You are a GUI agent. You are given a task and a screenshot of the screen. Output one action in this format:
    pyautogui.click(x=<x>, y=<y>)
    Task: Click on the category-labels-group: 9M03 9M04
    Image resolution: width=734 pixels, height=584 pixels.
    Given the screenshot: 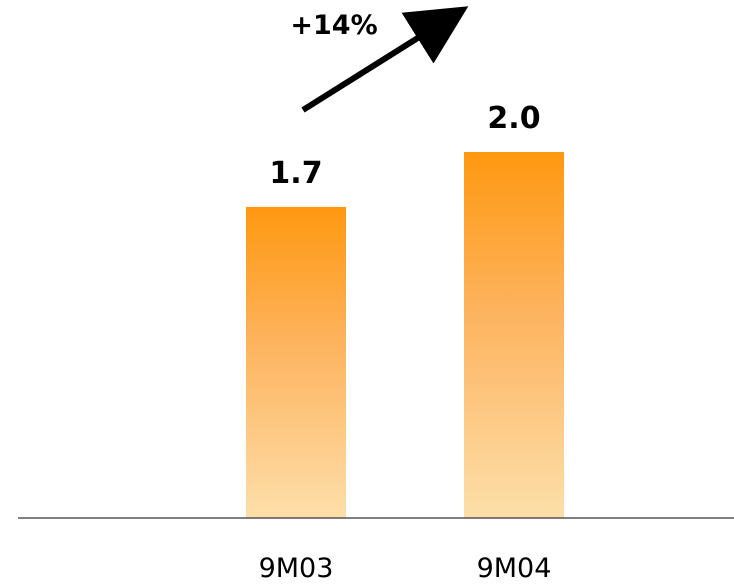 What is the action you would take?
    pyautogui.click(x=405, y=568)
    